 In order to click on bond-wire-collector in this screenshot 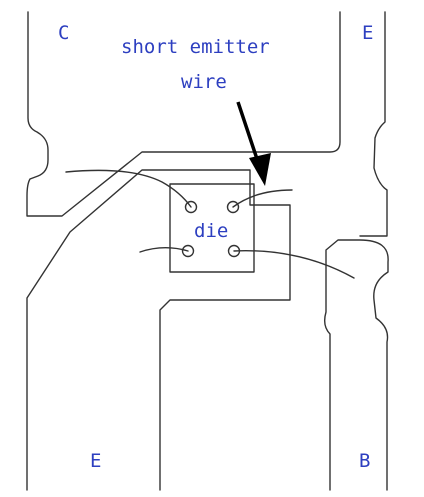, I will do `click(128, 188)`.